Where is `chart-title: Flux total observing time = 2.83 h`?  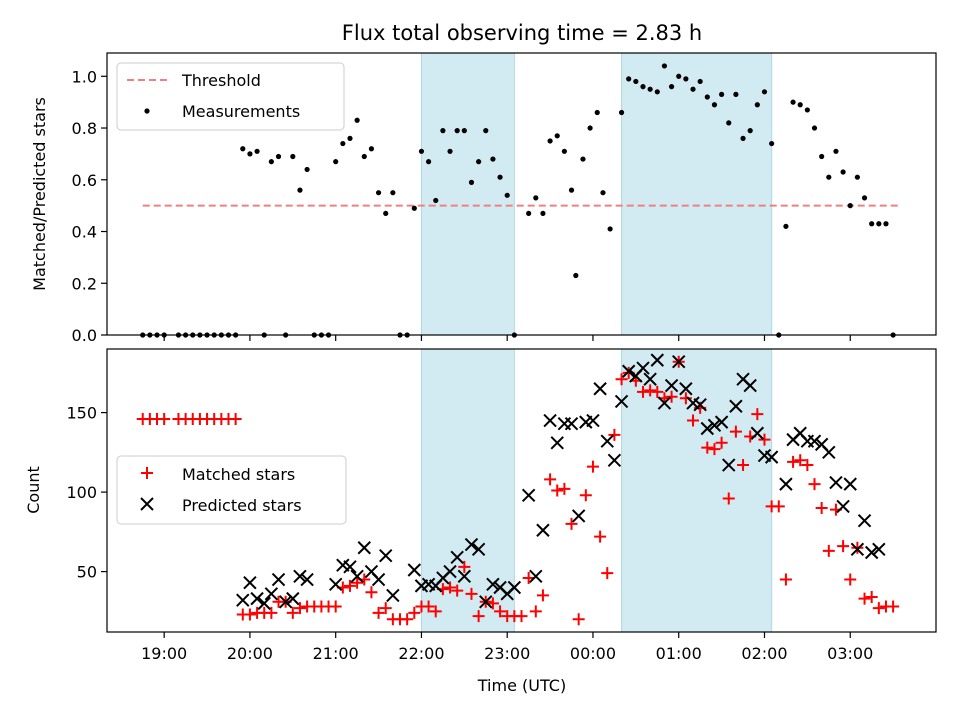 chart-title: Flux total observing time = 2.83 h is located at coordinates (522, 33).